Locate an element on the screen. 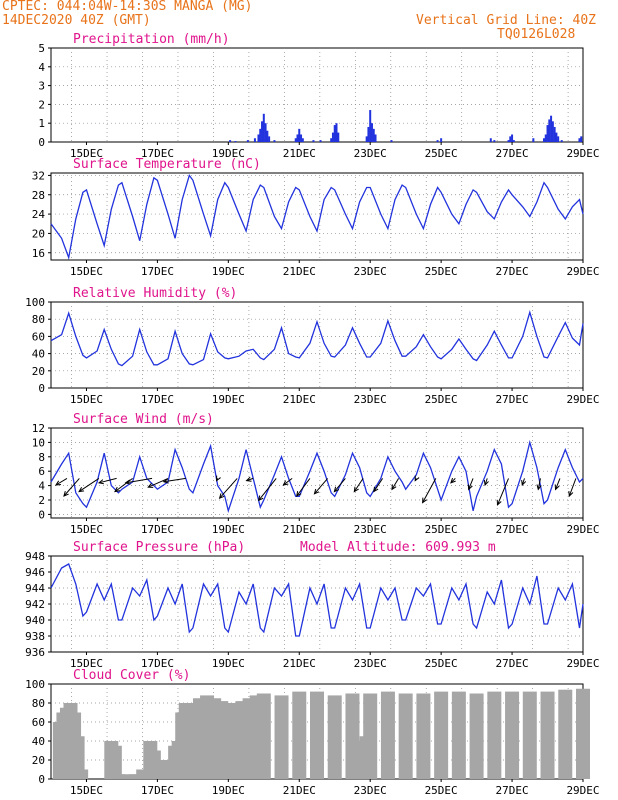  cloud-cover-xtick-label: 23DEC is located at coordinates (370, 790).